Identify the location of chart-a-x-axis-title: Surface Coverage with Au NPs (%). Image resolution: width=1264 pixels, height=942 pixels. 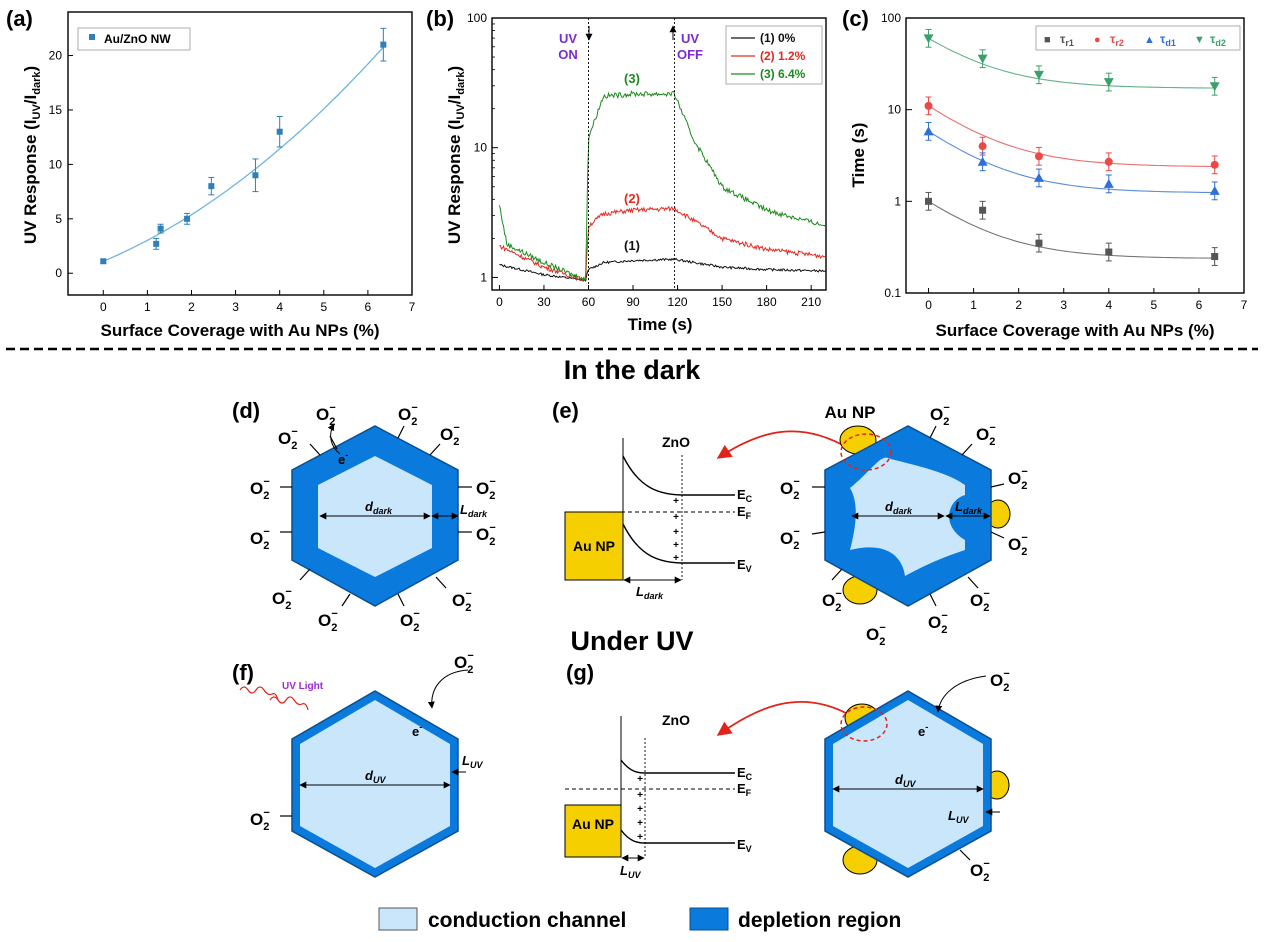
(240, 330).